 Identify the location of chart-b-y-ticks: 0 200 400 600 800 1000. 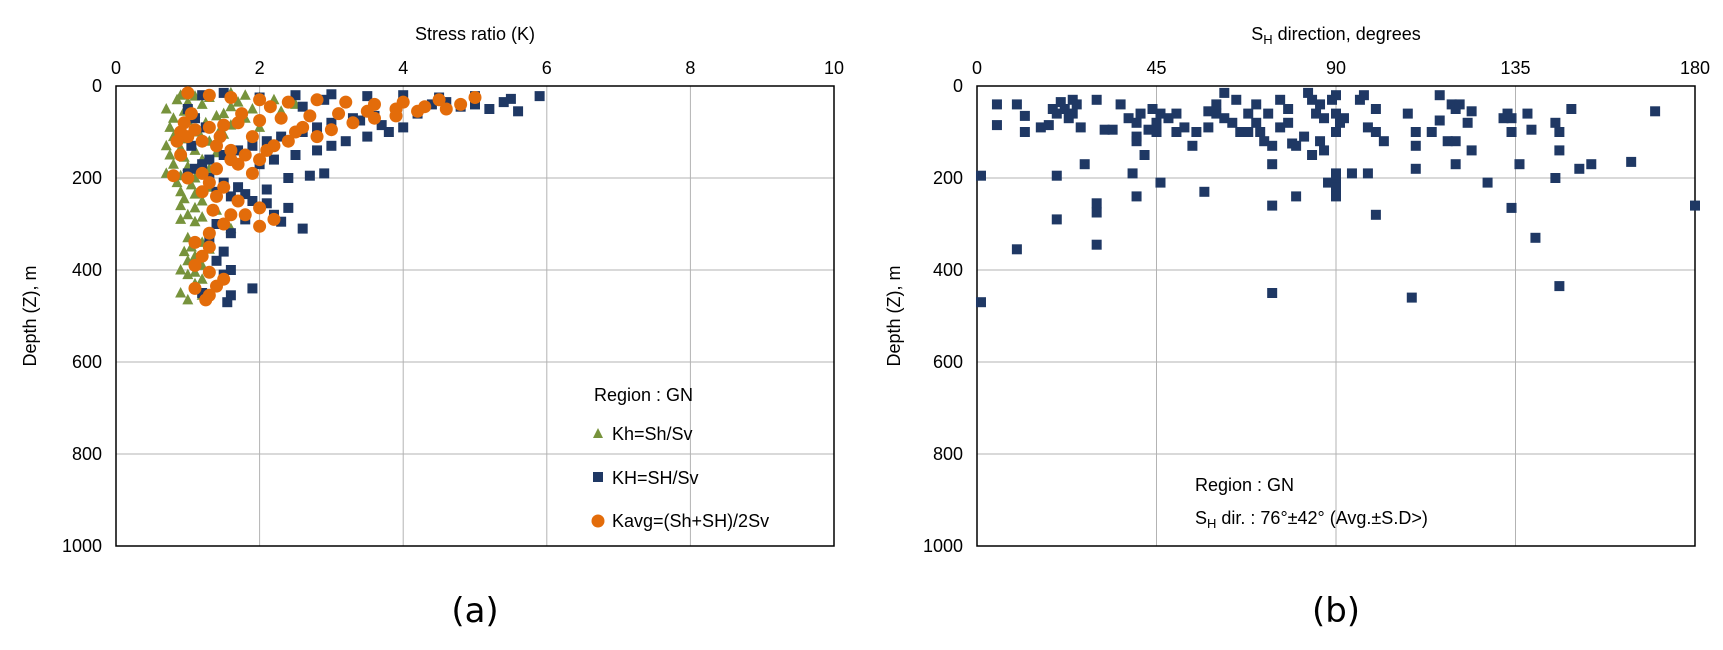
(943, 316).